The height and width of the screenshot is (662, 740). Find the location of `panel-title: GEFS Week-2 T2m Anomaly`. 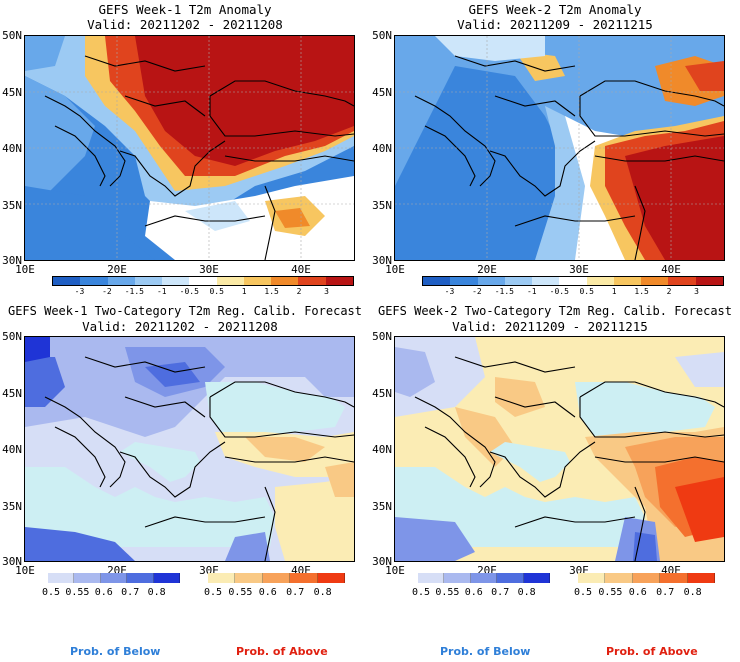

panel-title: GEFS Week-2 T2m Anomaly is located at coordinates (555, 9).